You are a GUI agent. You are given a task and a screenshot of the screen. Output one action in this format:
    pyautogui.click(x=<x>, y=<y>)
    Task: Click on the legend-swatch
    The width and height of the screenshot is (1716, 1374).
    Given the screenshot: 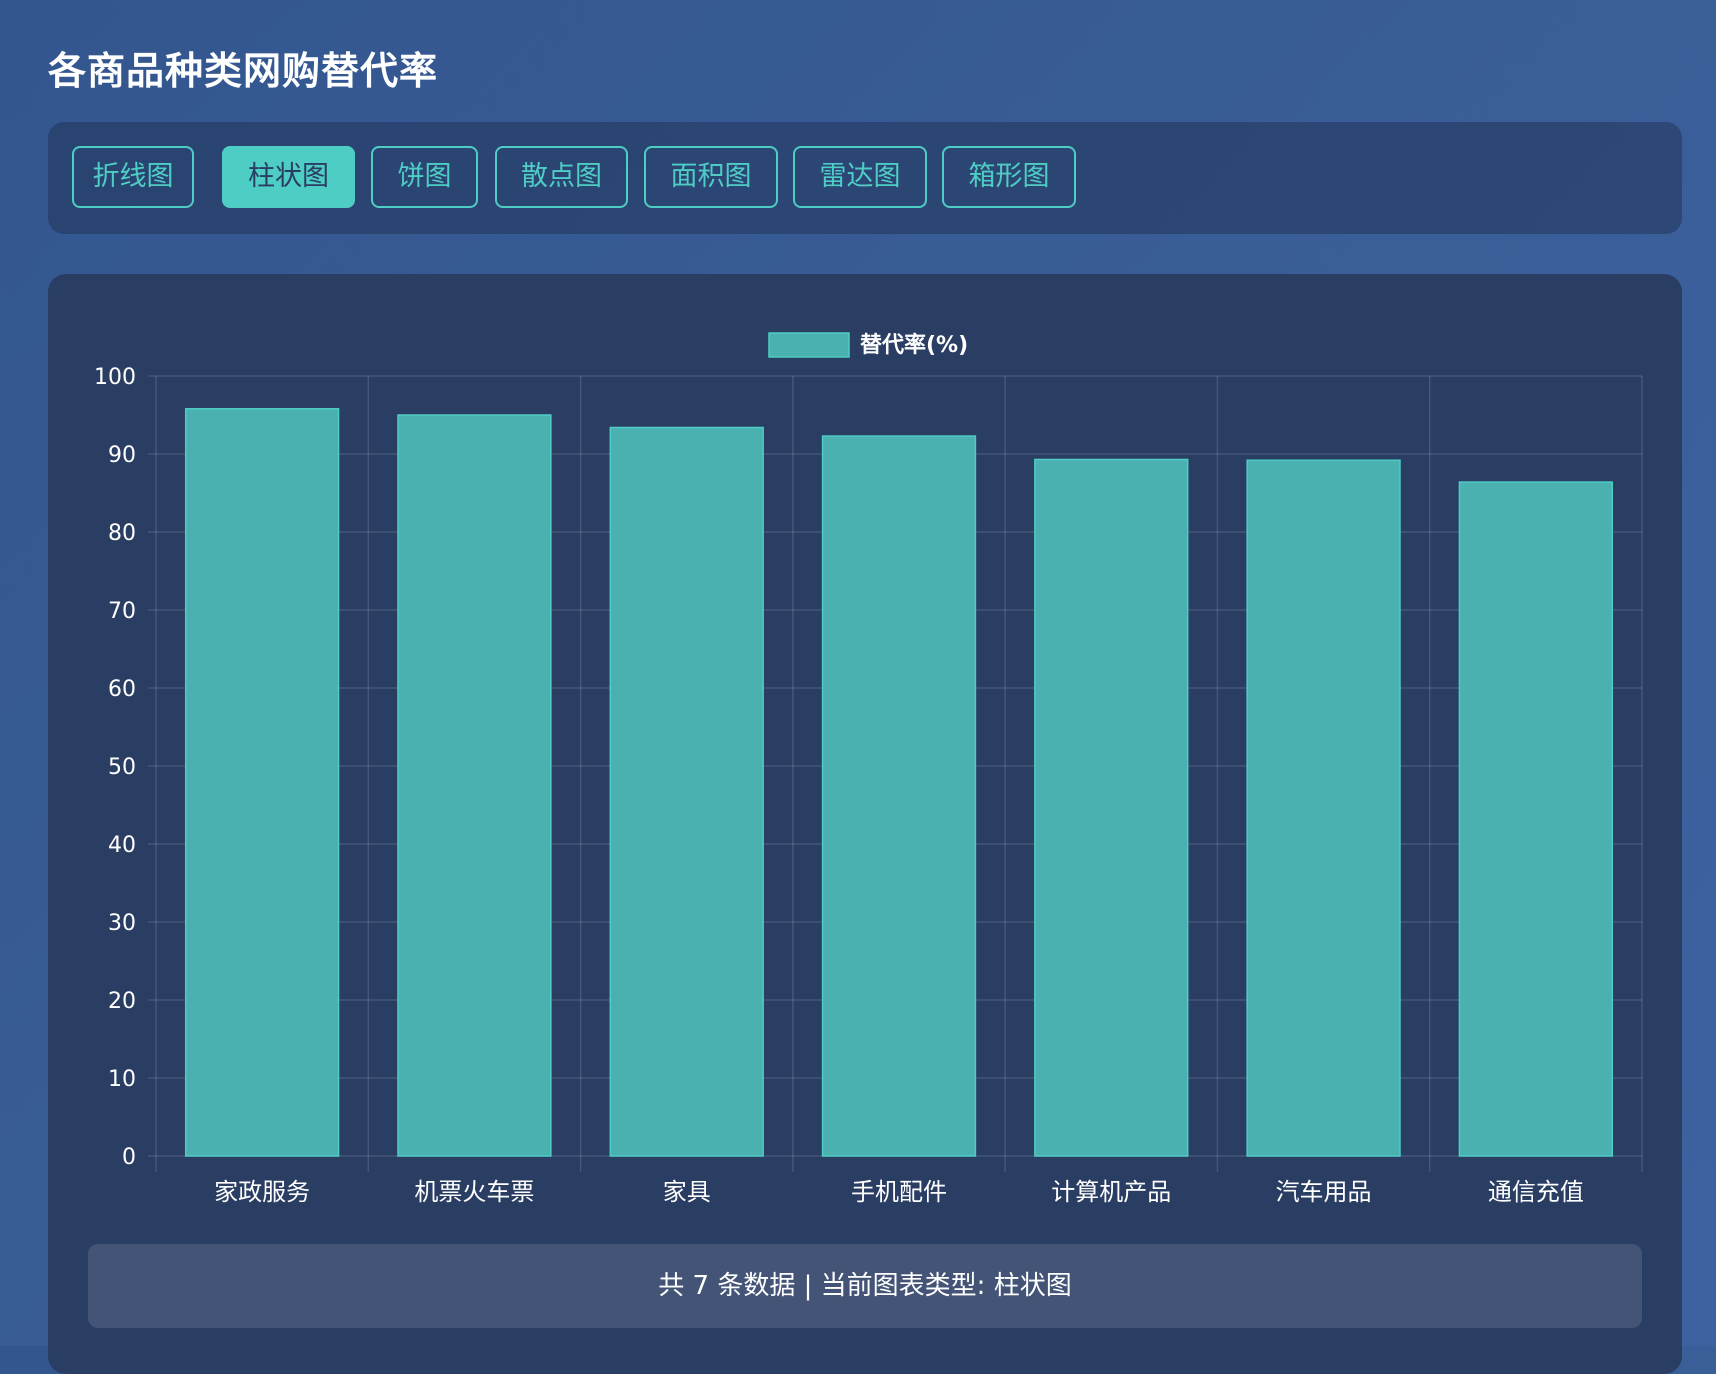 What is the action you would take?
    pyautogui.click(x=809, y=345)
    